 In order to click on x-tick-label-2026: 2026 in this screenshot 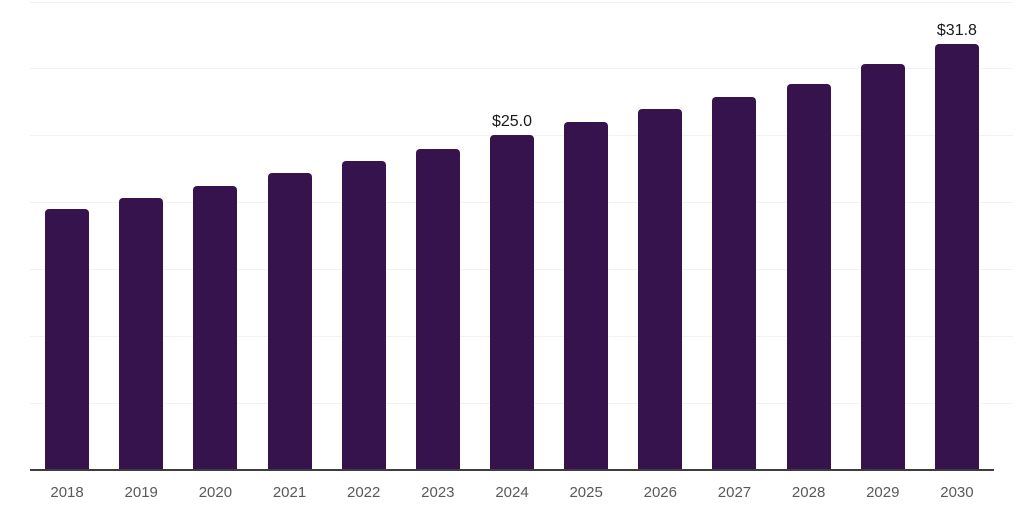, I will do `click(660, 492)`.